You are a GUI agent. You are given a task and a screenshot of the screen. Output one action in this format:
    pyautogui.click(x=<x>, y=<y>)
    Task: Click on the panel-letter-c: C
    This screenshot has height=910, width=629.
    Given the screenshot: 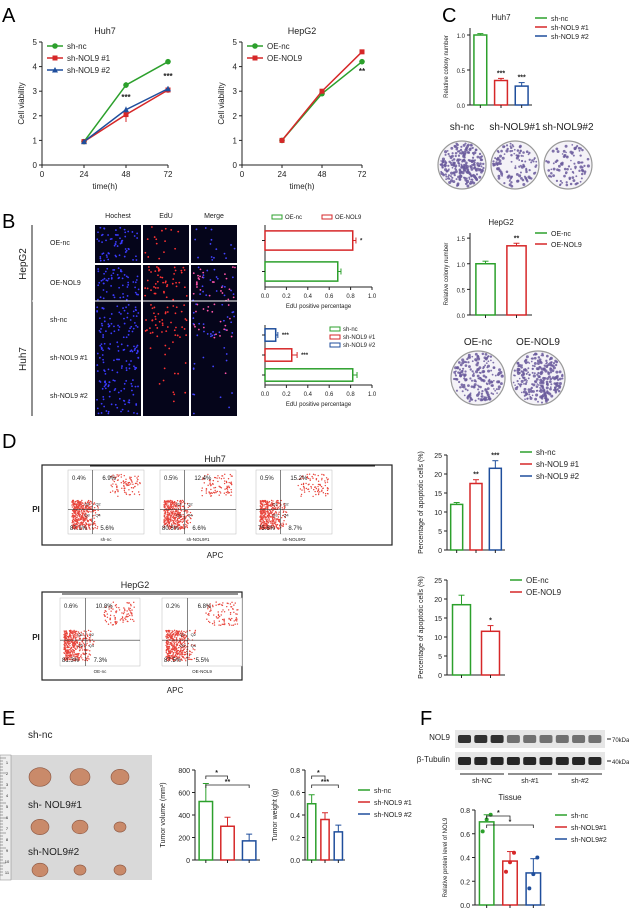 What is the action you would take?
    pyautogui.click(x=449, y=16)
    